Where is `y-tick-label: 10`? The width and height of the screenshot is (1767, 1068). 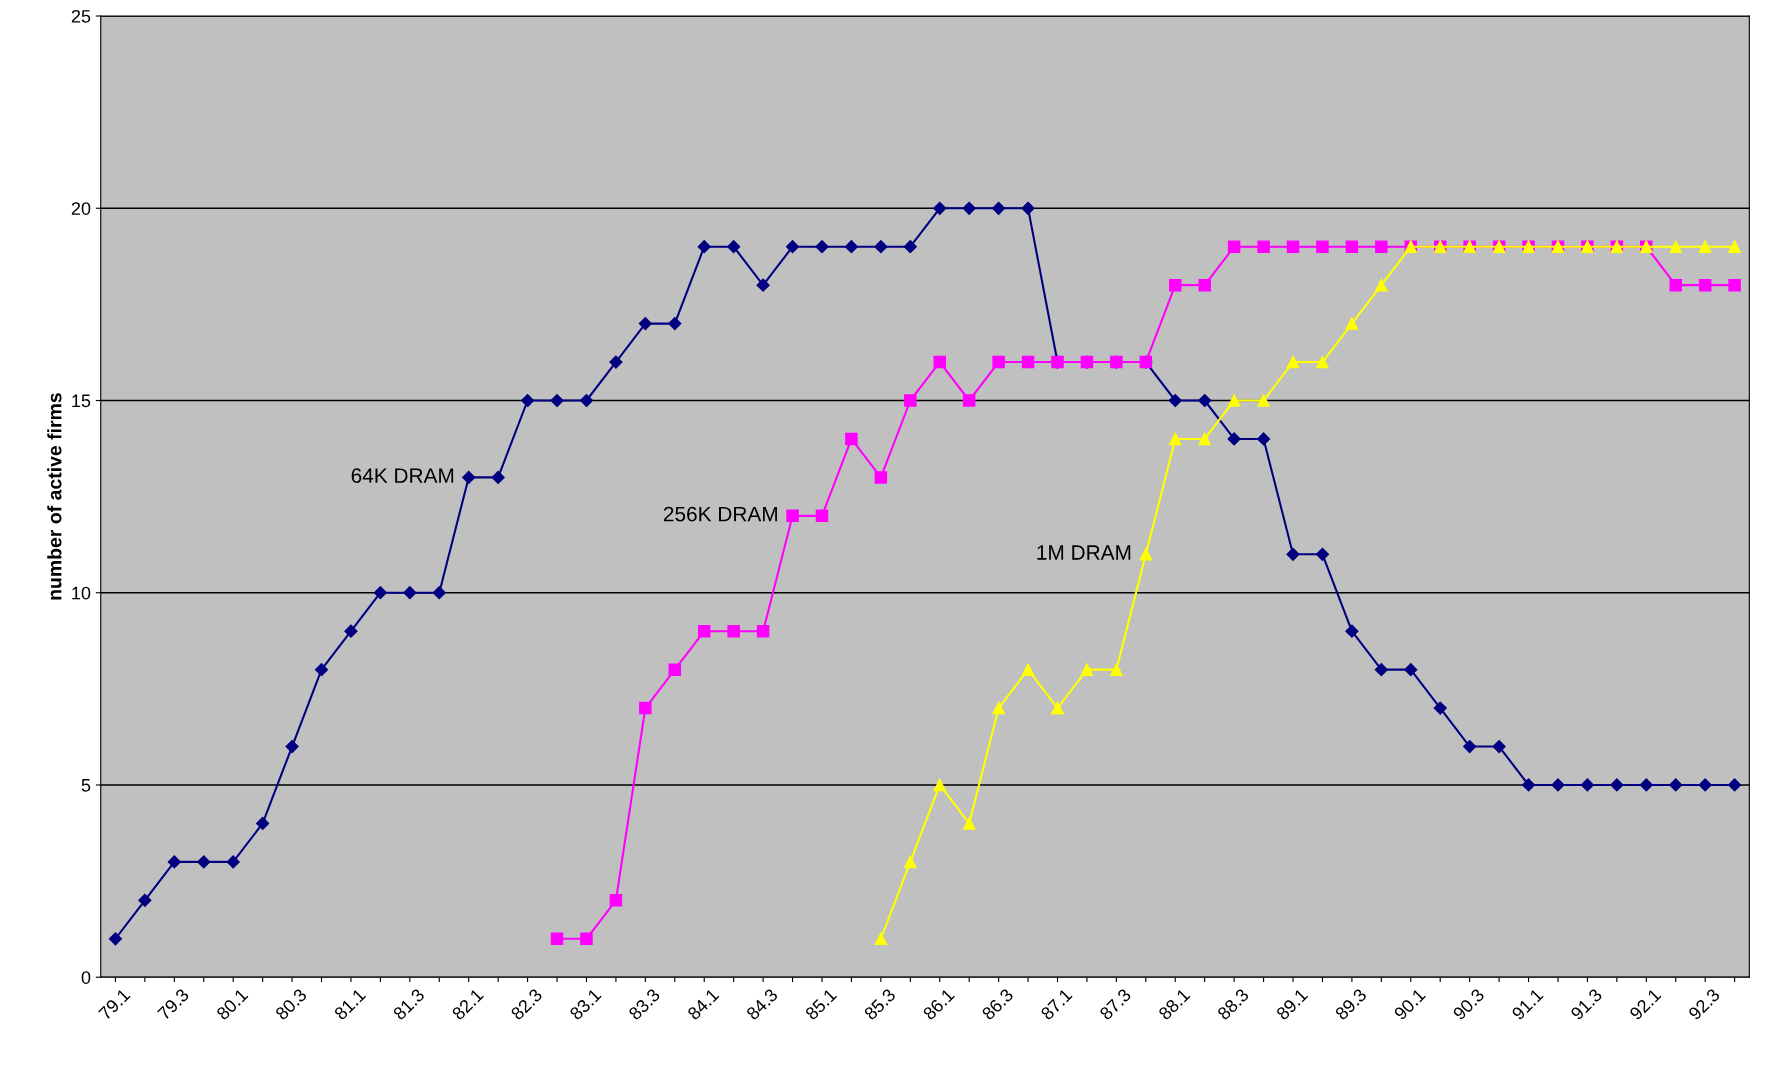 y-tick-label: 10 is located at coordinates (81, 593).